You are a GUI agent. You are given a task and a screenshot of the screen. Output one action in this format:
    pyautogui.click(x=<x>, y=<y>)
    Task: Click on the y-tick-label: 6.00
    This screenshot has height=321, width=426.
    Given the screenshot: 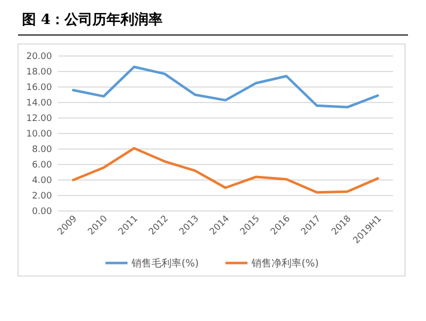 What is the action you would take?
    pyautogui.click(x=42, y=165)
    